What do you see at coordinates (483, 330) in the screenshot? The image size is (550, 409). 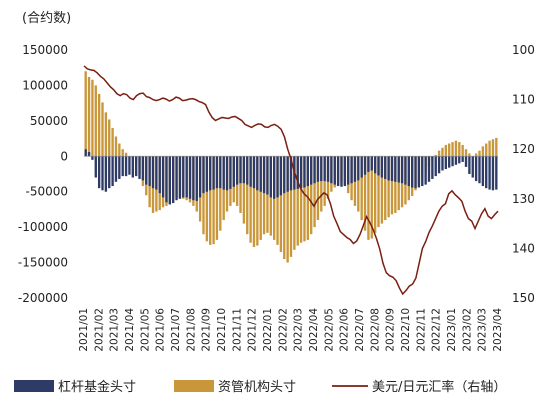 I see `x-axis-tick-label: 2023/03` at bounding box center [483, 330].